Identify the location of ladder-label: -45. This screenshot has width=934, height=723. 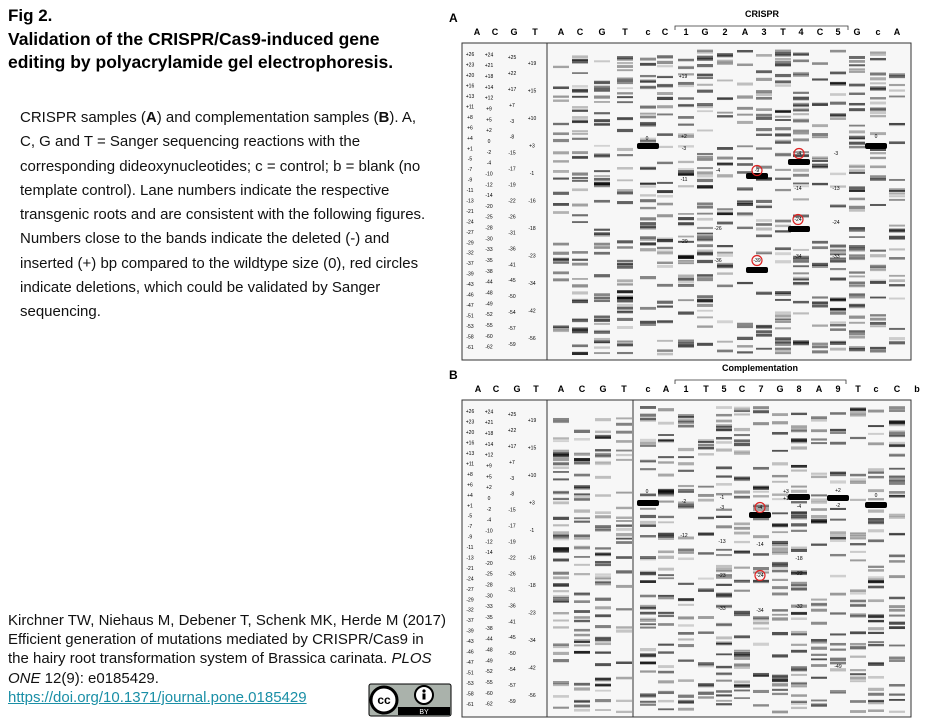
(511, 638).